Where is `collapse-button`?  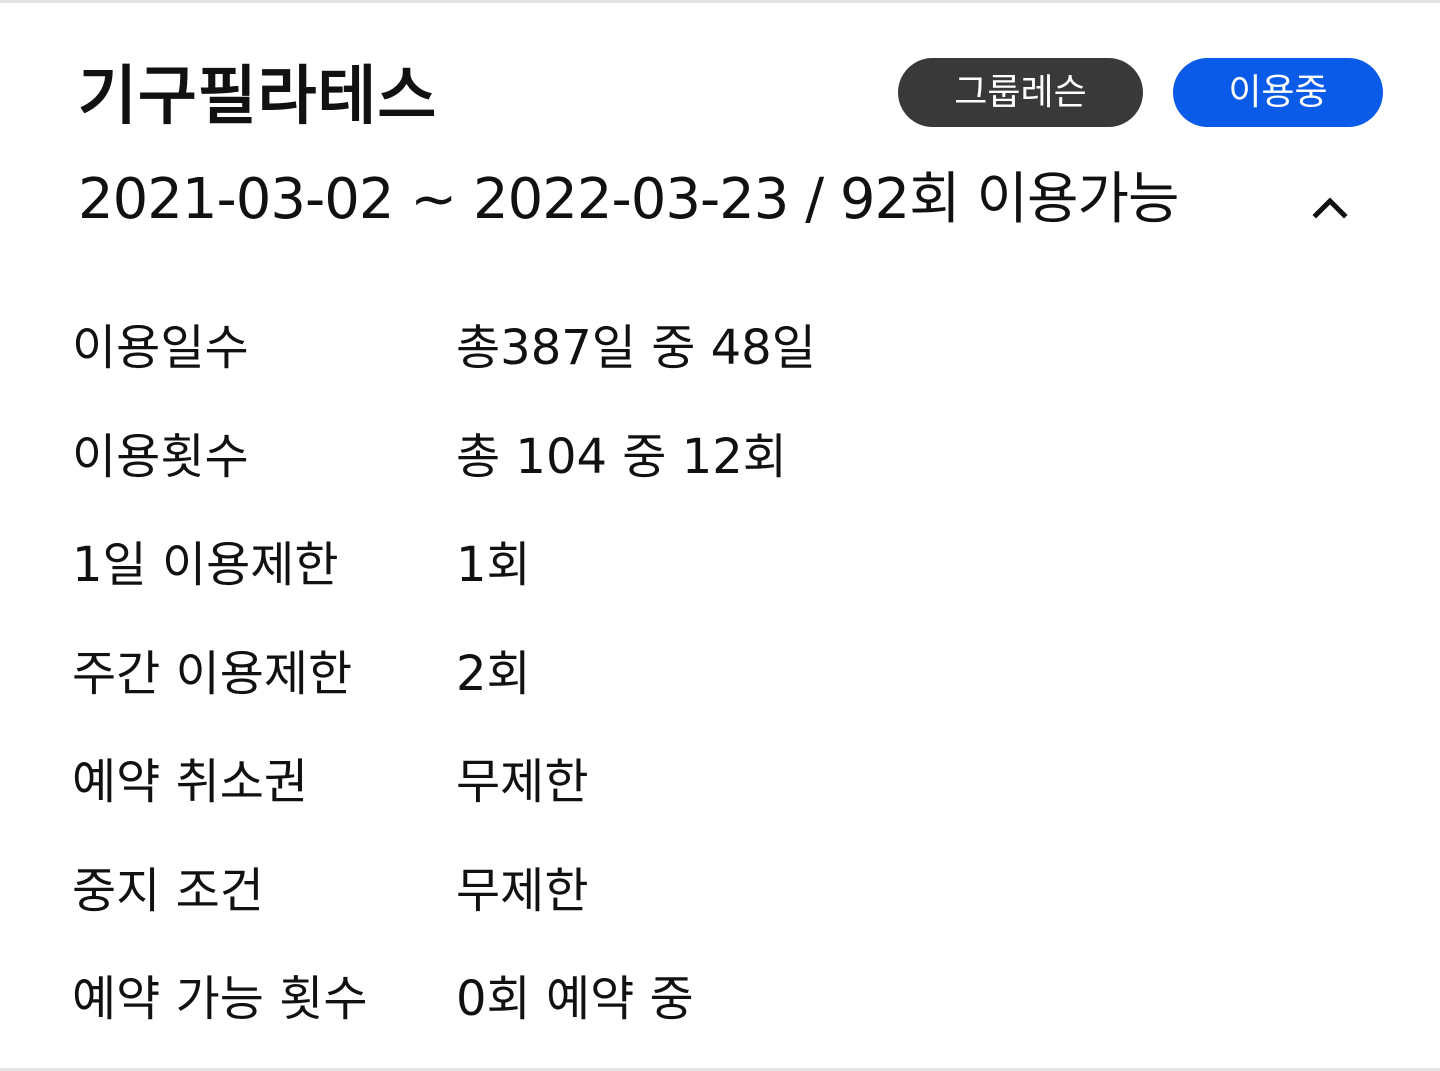 collapse-button is located at coordinates (1330, 207).